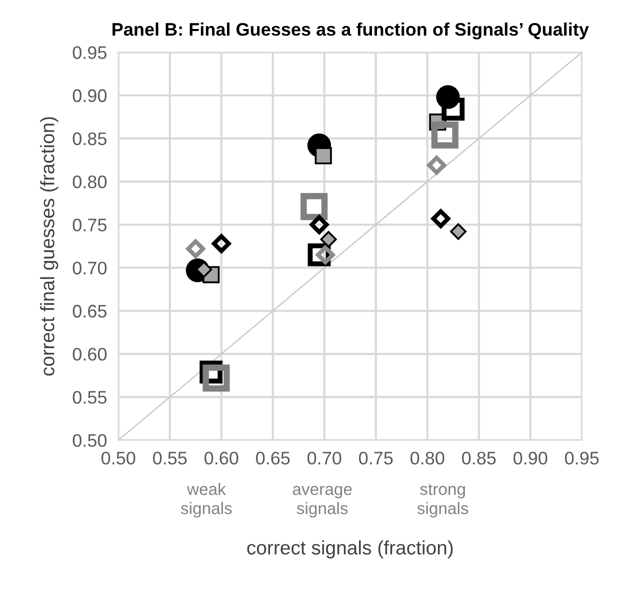  I want to click on x-tick-label: 0.85, so click(479, 458).